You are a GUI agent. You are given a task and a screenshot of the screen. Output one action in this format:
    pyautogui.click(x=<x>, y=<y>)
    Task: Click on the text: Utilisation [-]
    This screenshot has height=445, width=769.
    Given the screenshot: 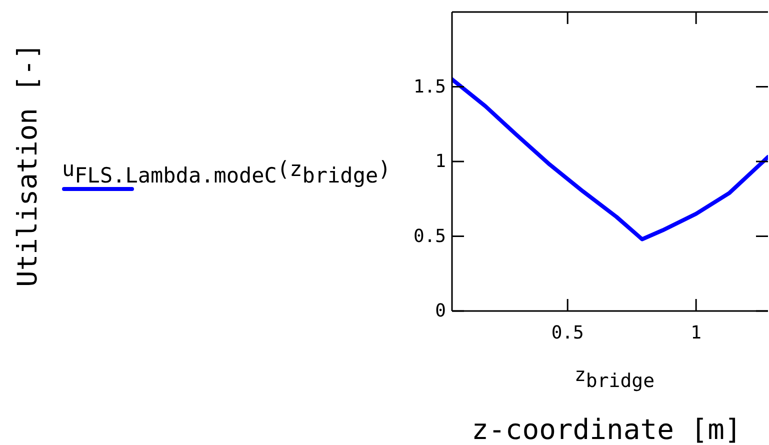 What is the action you would take?
    pyautogui.click(x=28, y=165)
    